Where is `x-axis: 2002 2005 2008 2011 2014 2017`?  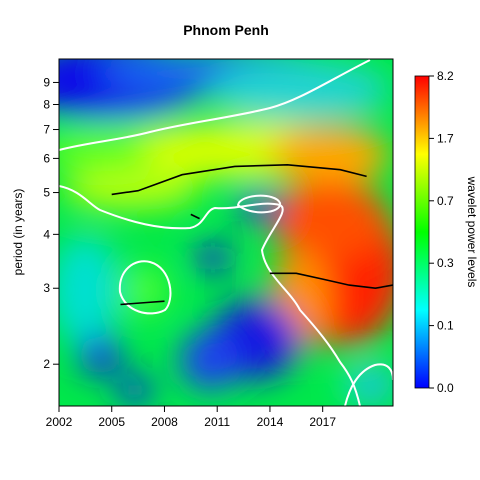
x-axis: 2002 2005 2008 2011 2014 2017 is located at coordinates (191, 417).